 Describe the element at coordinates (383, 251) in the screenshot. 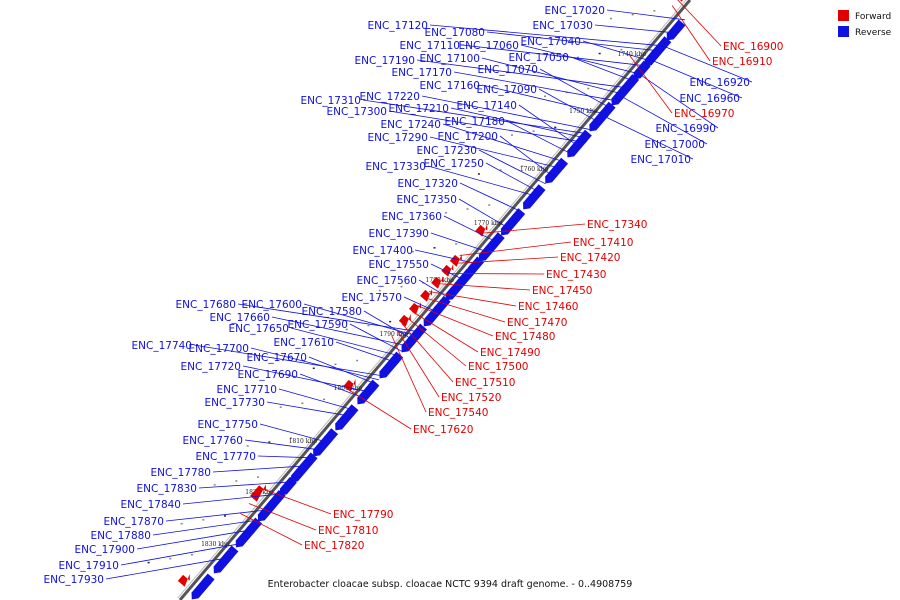

I see `reverse-gene-label: ENC_17400` at that location.